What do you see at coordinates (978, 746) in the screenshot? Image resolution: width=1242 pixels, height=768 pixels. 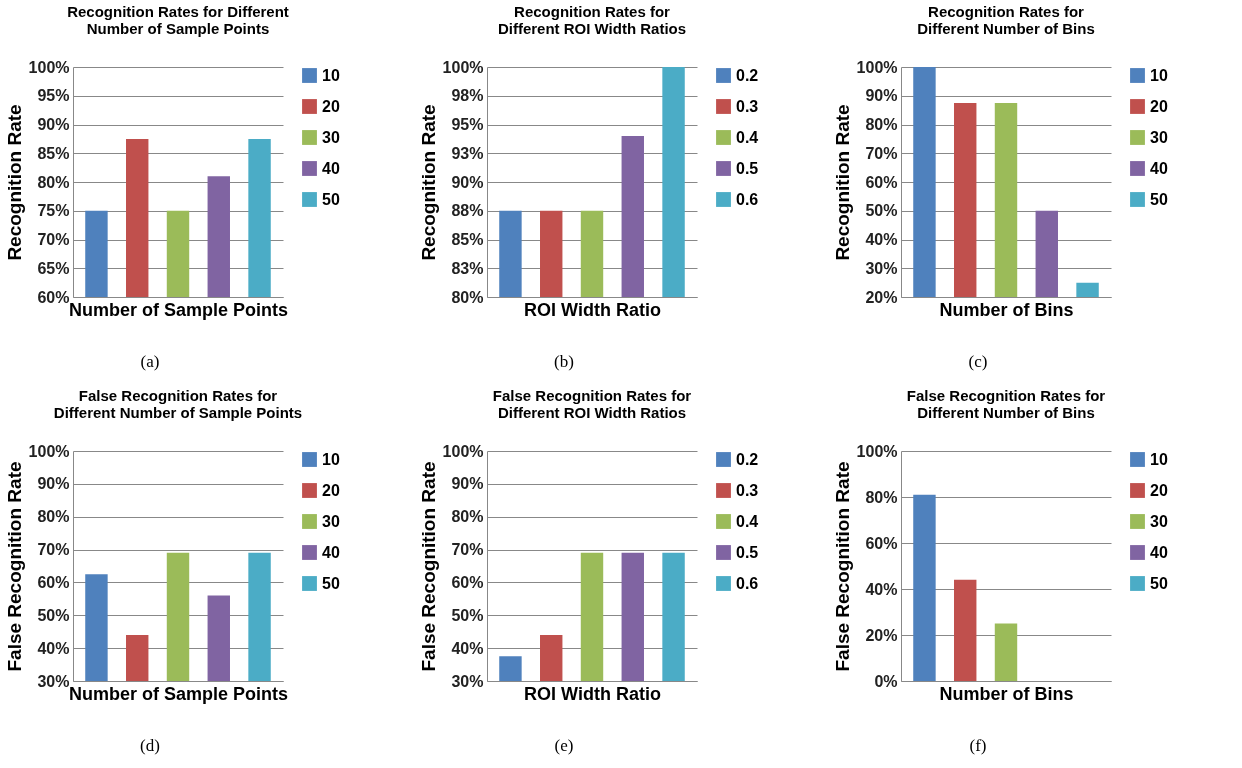 I see `text: (f)` at bounding box center [978, 746].